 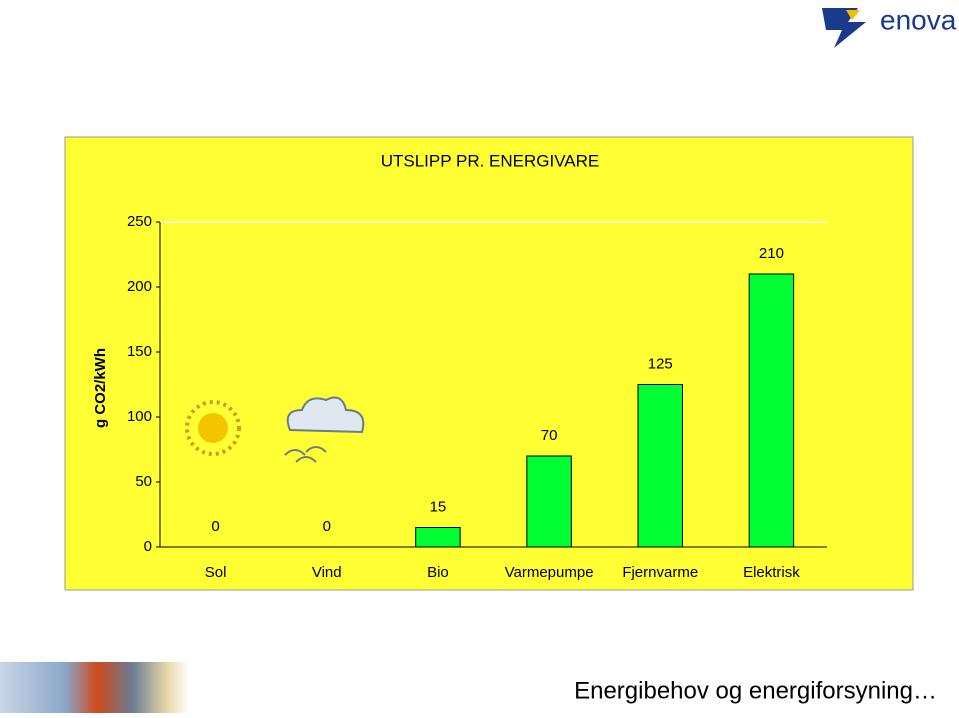 I want to click on value-label: 15, so click(x=438, y=506).